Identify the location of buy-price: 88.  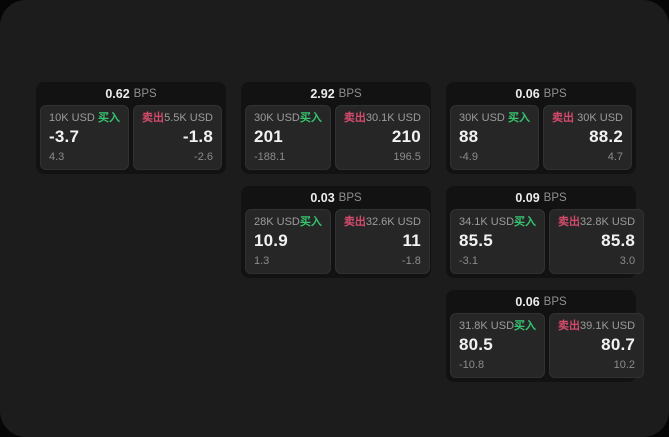
(469, 136).